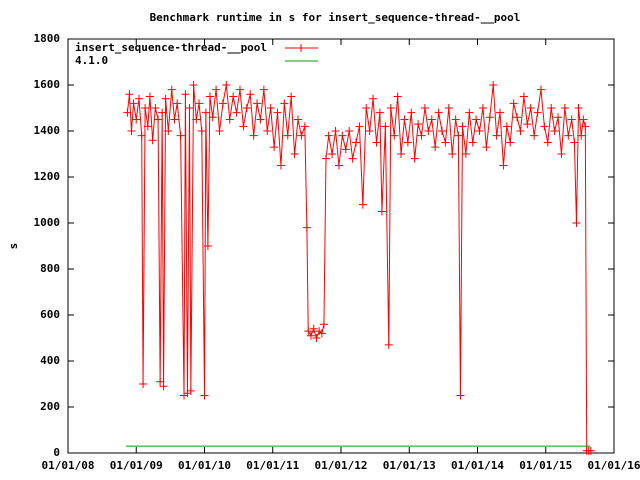 This screenshot has width=640, height=480. Describe the element at coordinates (409, 465) in the screenshot. I see `x-tick-label: 01/01/13` at that location.